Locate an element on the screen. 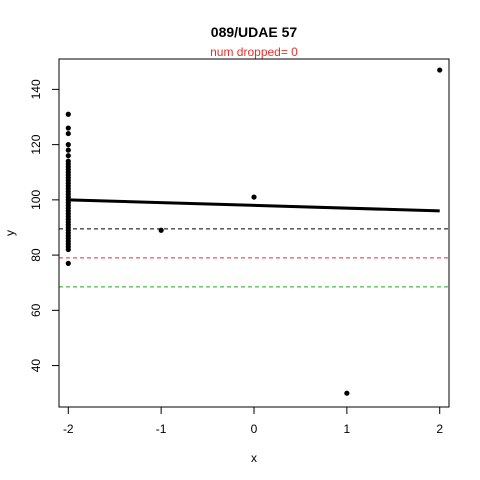 The image size is (480, 480). y-tick-label: 40 is located at coordinates (36, 366).